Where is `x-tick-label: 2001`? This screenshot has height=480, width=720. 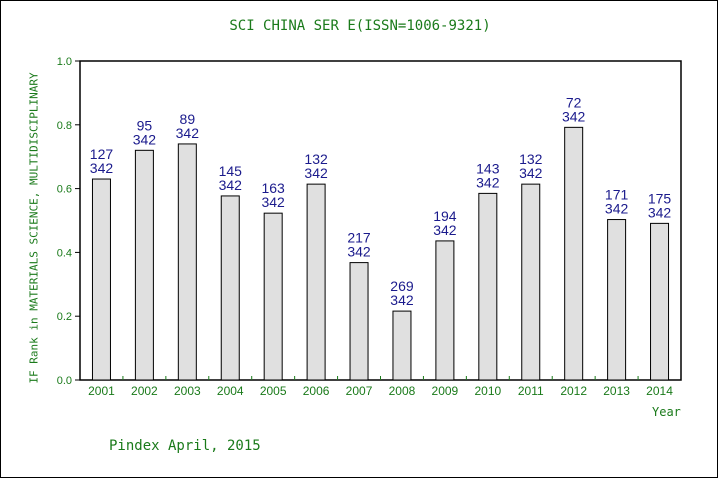
x-tick-label: 2001 is located at coordinates (101, 391).